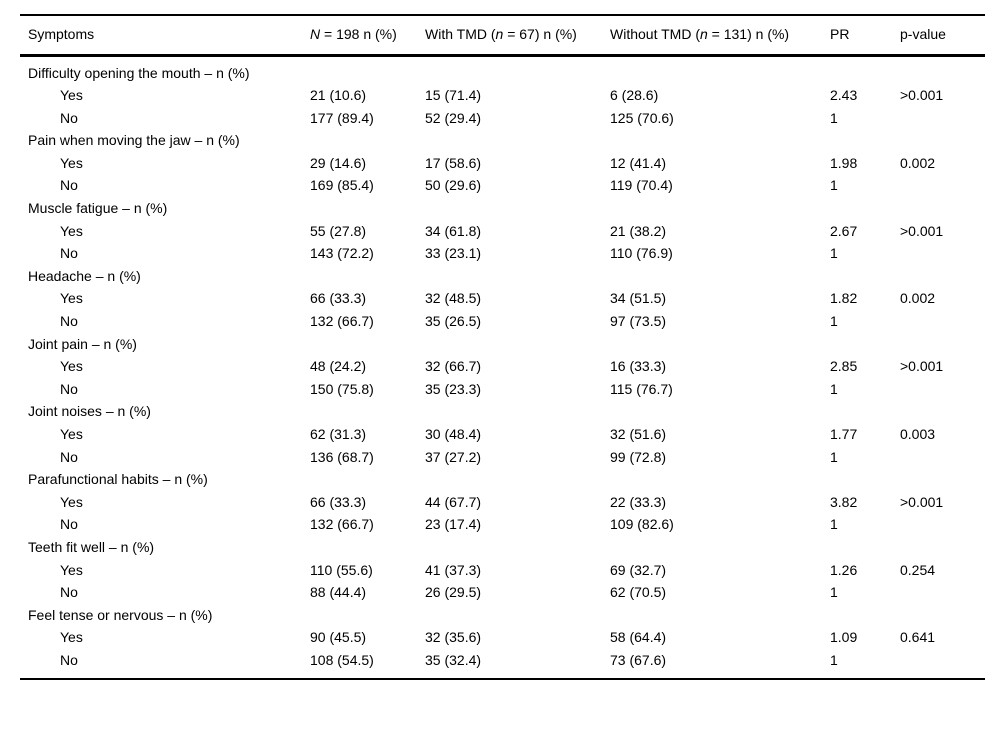  I want to click on cell-total: 48 (24.2), so click(338, 366).